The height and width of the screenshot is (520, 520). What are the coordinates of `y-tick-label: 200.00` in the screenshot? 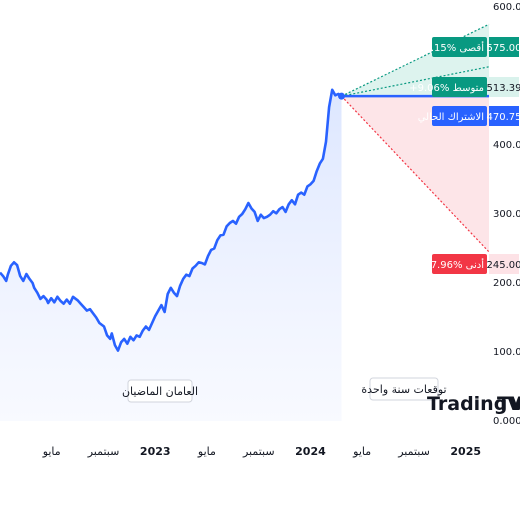 It's located at (506, 283).